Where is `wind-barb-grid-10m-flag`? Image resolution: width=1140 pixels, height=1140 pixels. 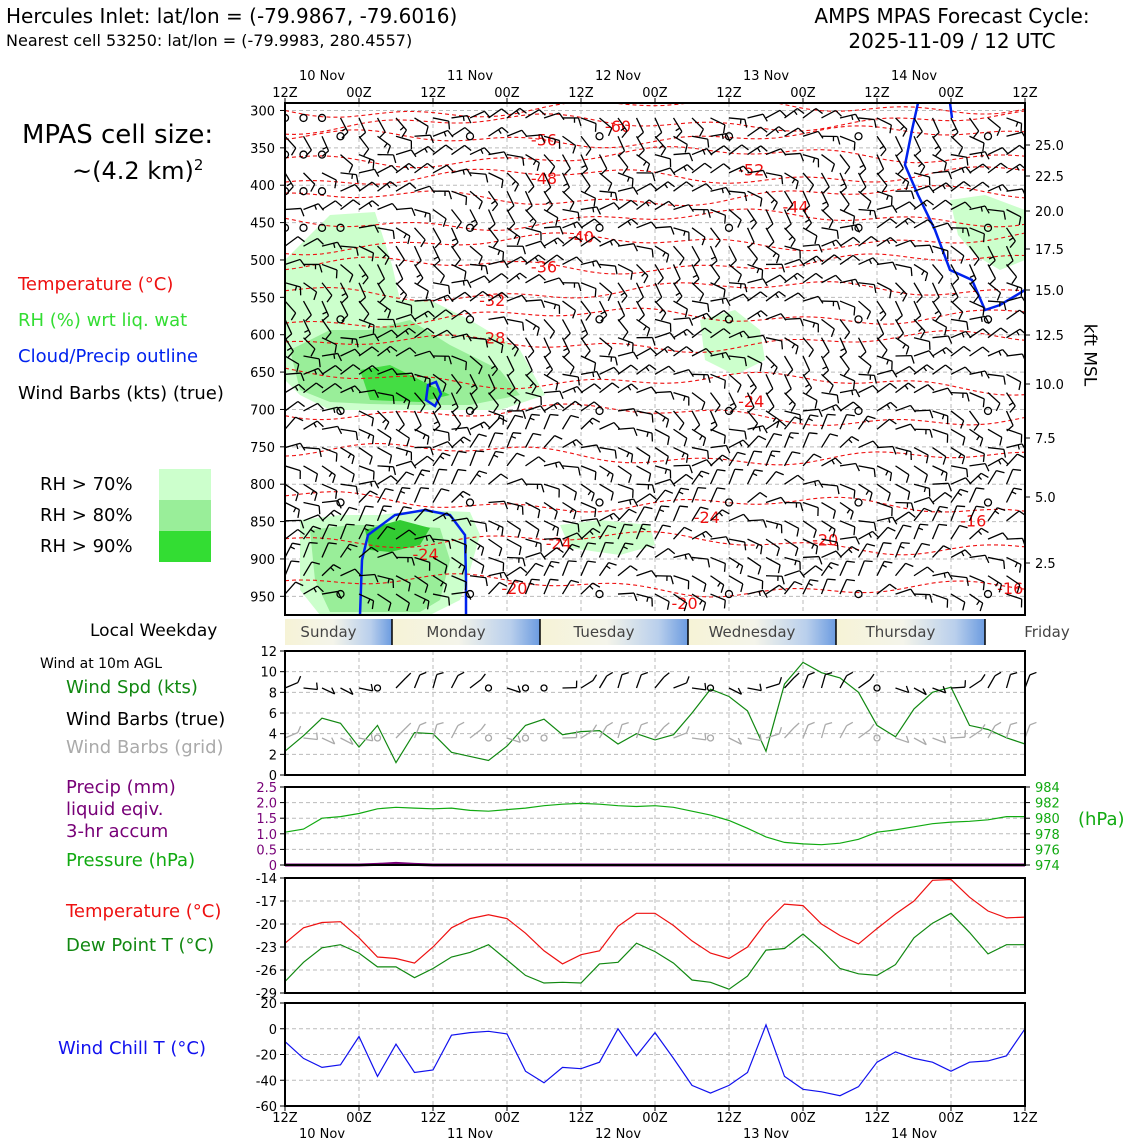
wind-barb-grid-10m-flag is located at coordinates (666, 725).